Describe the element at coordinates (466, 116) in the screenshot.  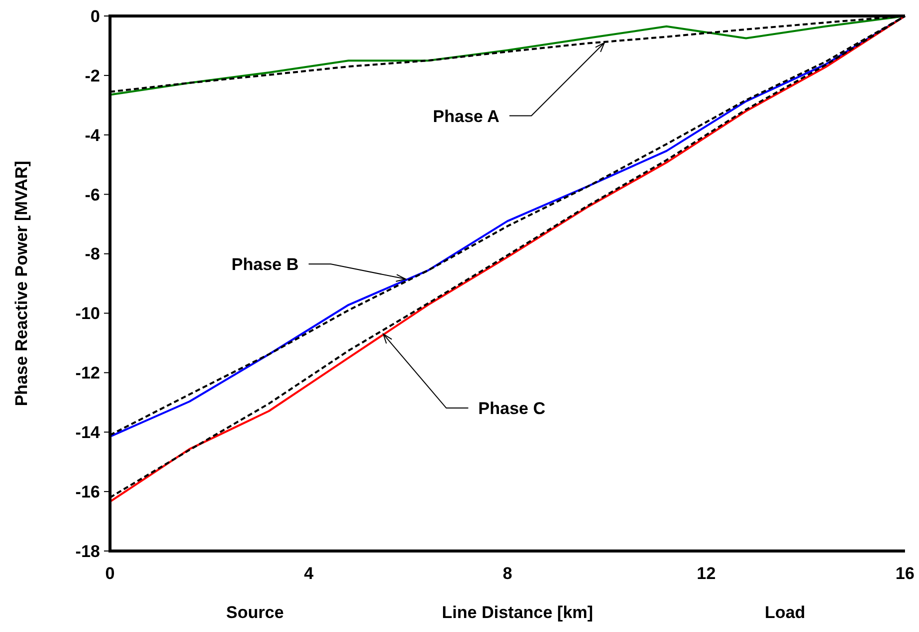
I see `annotation: Phase A` at that location.